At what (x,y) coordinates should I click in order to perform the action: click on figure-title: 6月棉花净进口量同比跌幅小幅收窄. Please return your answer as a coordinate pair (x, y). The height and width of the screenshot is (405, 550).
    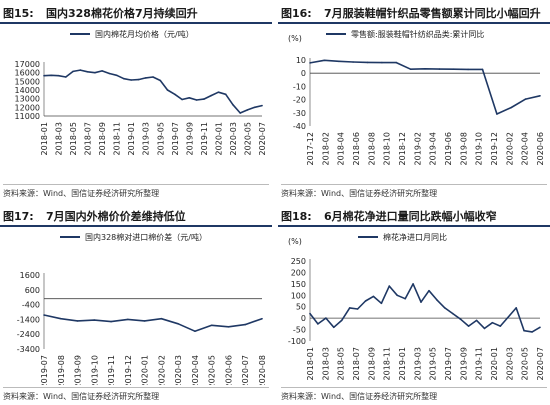
    Looking at the image, I should click on (410, 216).